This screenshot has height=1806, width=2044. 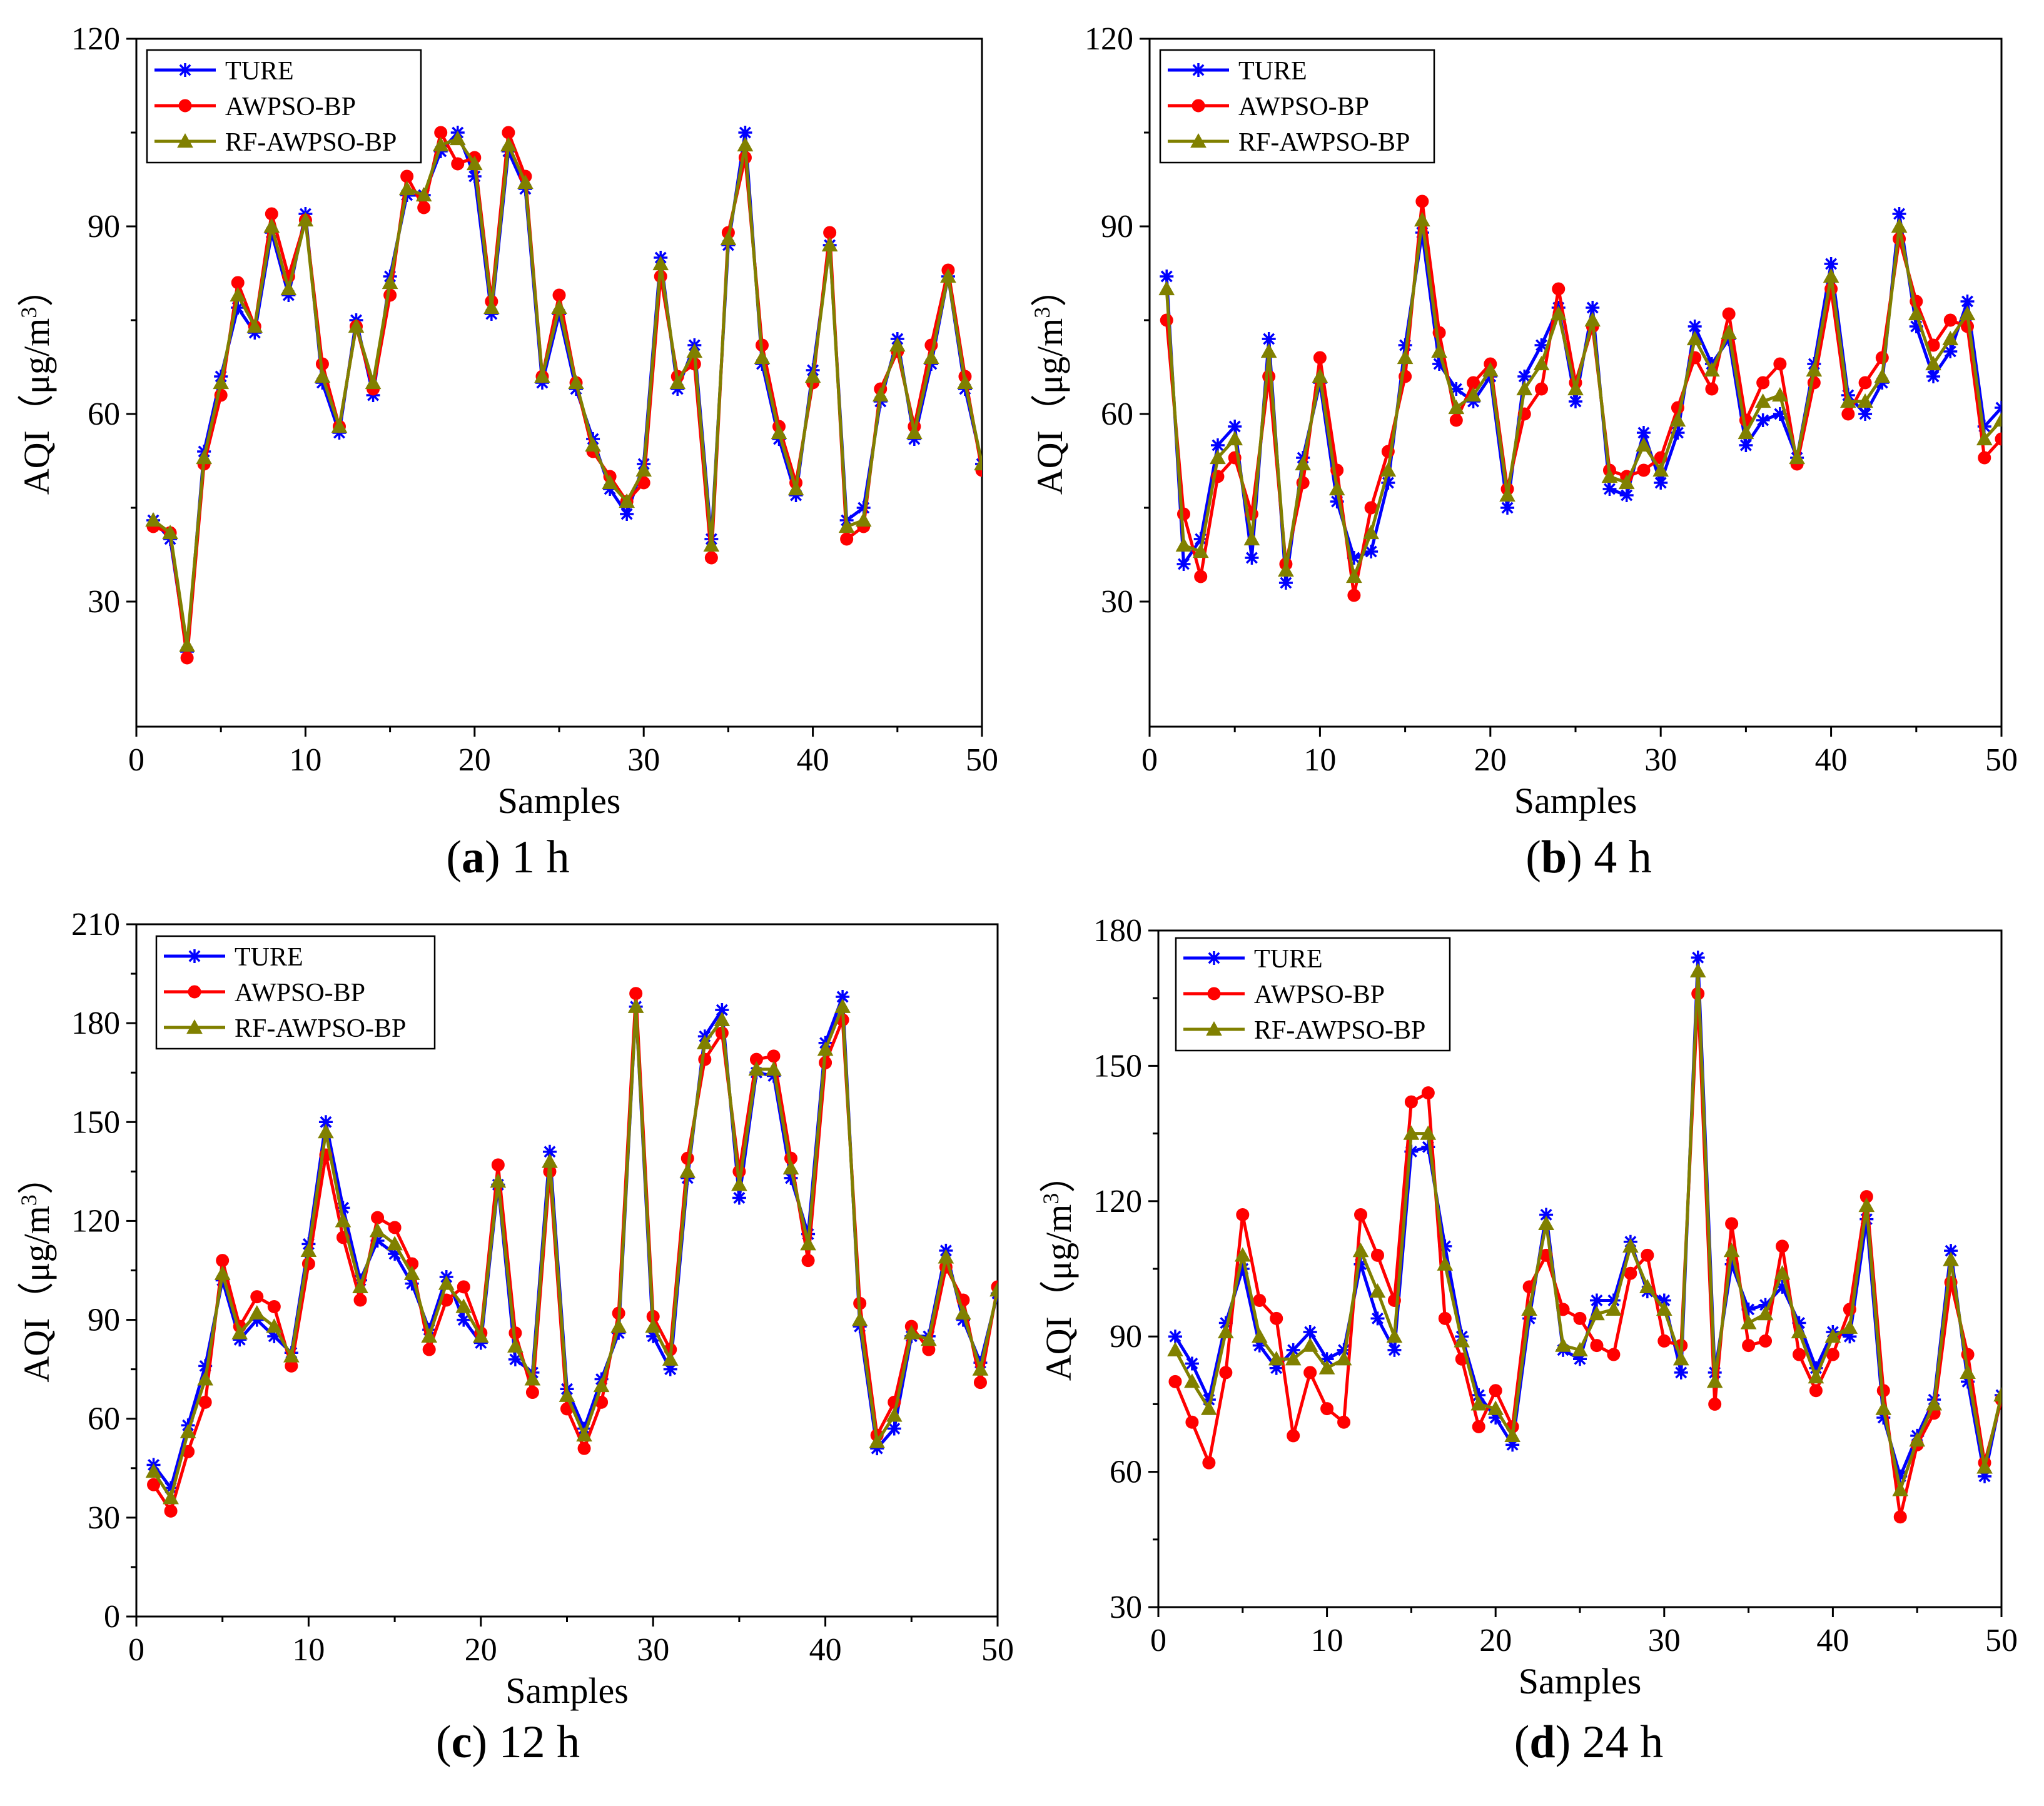 I want to click on x-tick-label: 30, so click(x=1664, y=1640).